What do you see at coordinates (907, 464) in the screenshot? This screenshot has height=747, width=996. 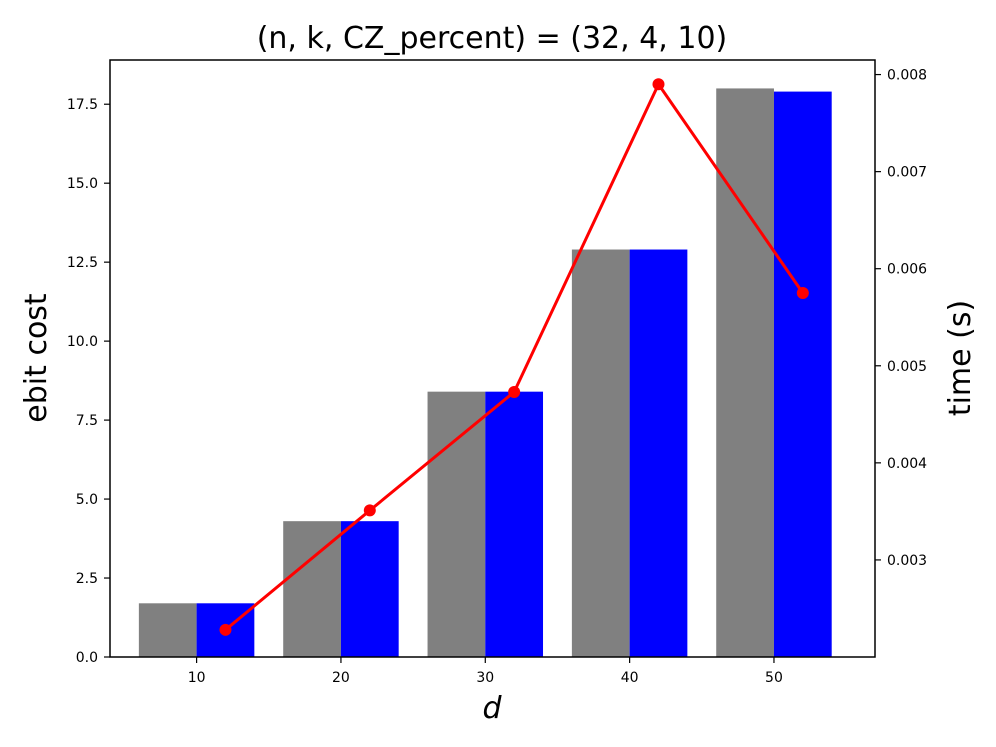 I see `y-right-tick-label: 0.004` at bounding box center [907, 464].